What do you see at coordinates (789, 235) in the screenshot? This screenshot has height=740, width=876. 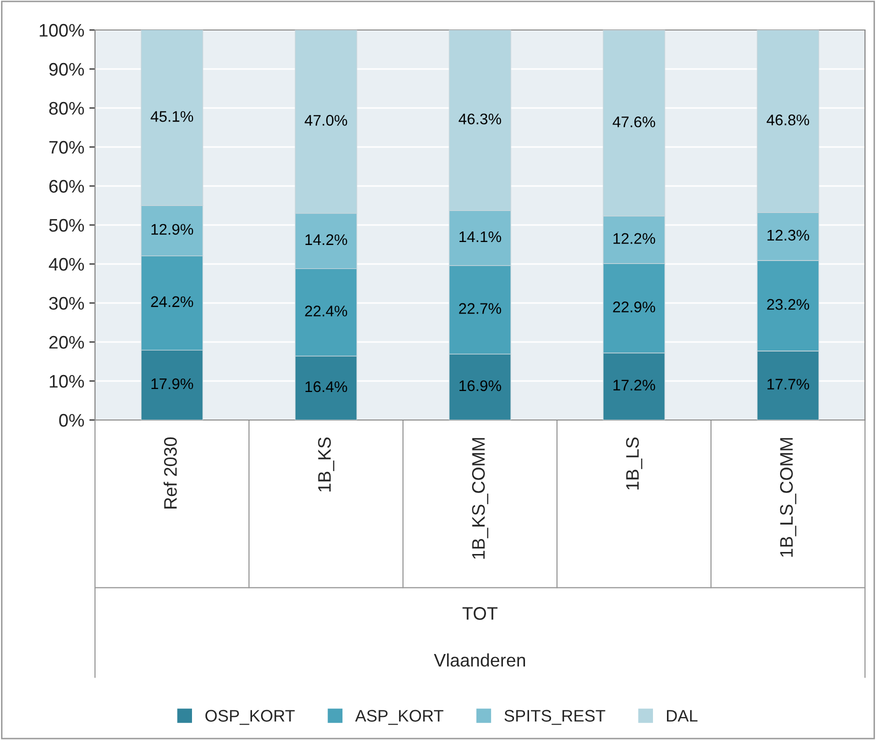 I see `data-label: 12.3%` at bounding box center [789, 235].